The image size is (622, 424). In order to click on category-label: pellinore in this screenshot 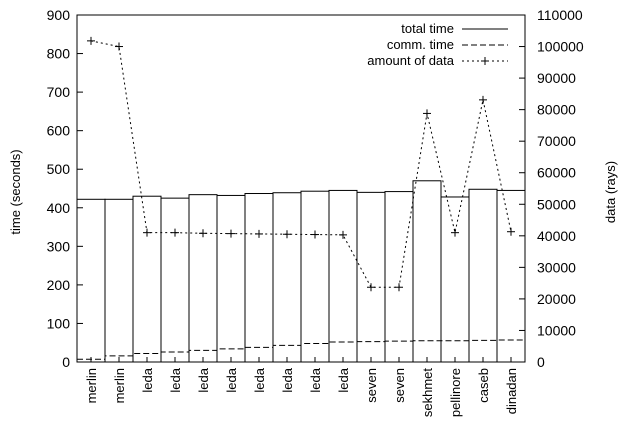, I will do `click(455, 392)`.